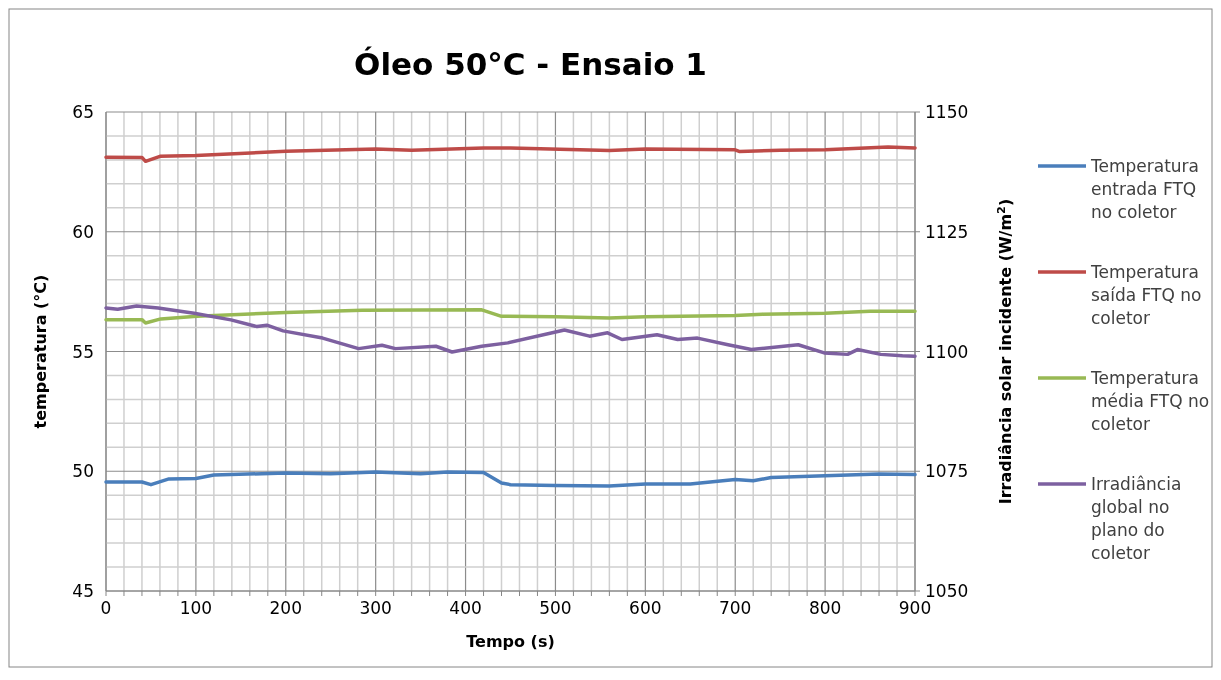 The image size is (1221, 680). I want to click on y2-tick-label: 1050, so click(947, 591).